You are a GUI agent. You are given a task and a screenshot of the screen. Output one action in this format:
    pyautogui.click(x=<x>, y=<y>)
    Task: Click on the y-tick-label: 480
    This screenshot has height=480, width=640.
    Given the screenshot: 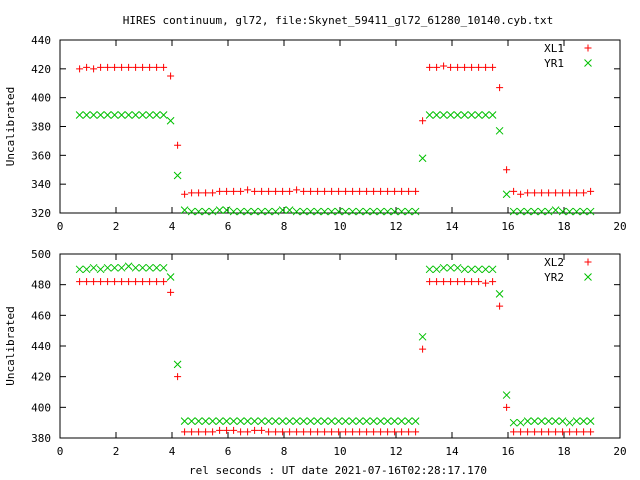 What is the action you would take?
    pyautogui.click(x=41, y=285)
    